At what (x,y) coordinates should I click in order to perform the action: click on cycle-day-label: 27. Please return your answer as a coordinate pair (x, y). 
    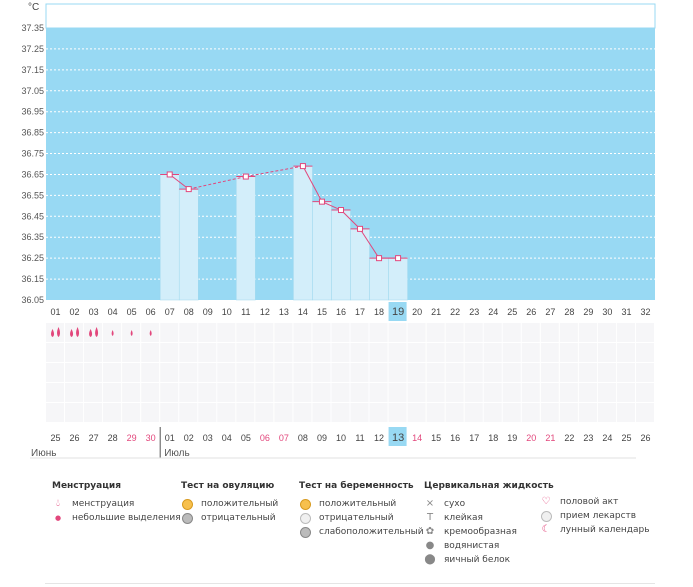
    Looking at the image, I should click on (550, 312).